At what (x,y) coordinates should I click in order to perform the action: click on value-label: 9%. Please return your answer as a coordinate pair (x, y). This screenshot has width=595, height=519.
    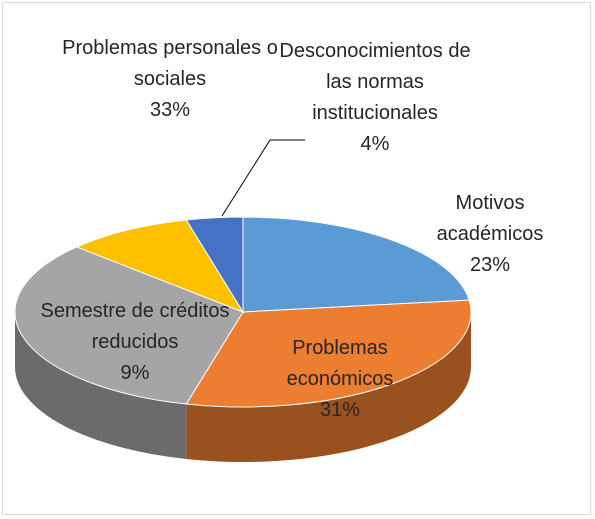
    Looking at the image, I should click on (135, 373).